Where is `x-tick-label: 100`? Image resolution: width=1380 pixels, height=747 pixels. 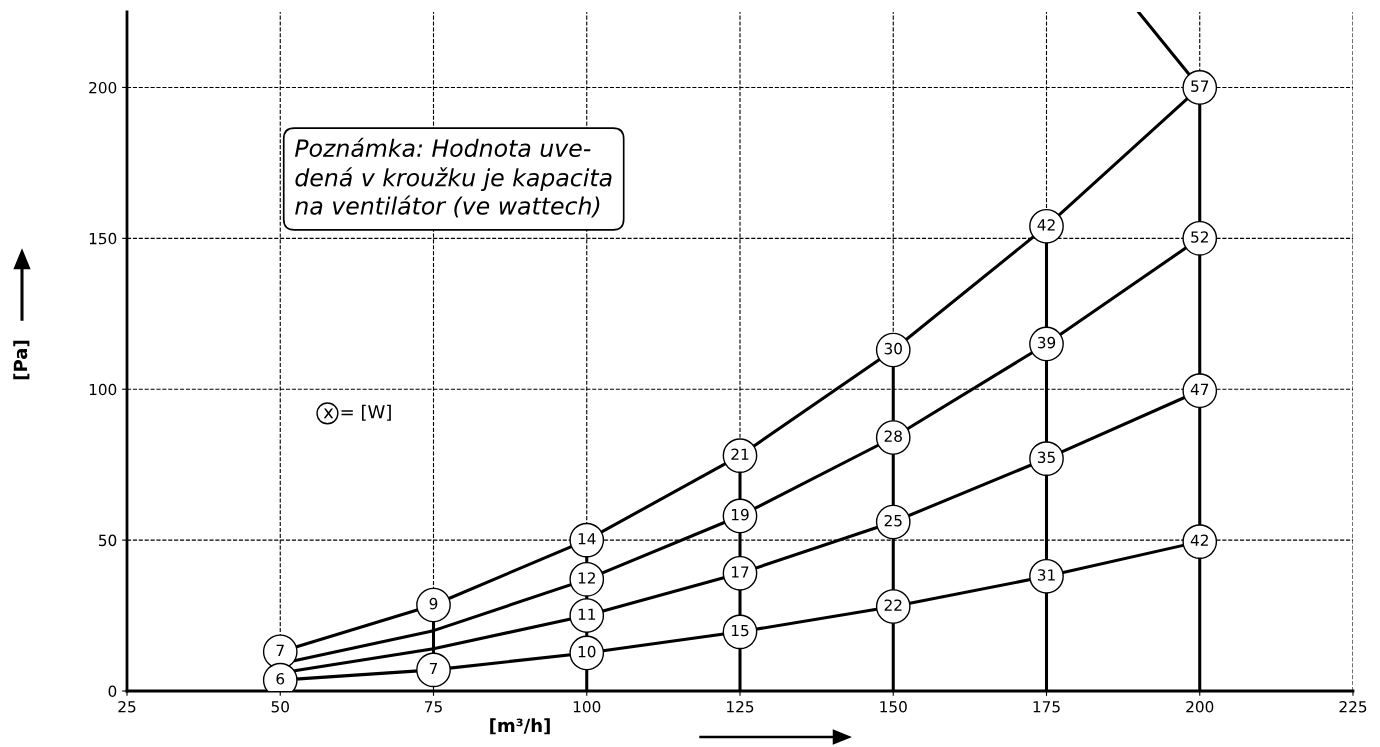
x-tick-label: 100 is located at coordinates (587, 706).